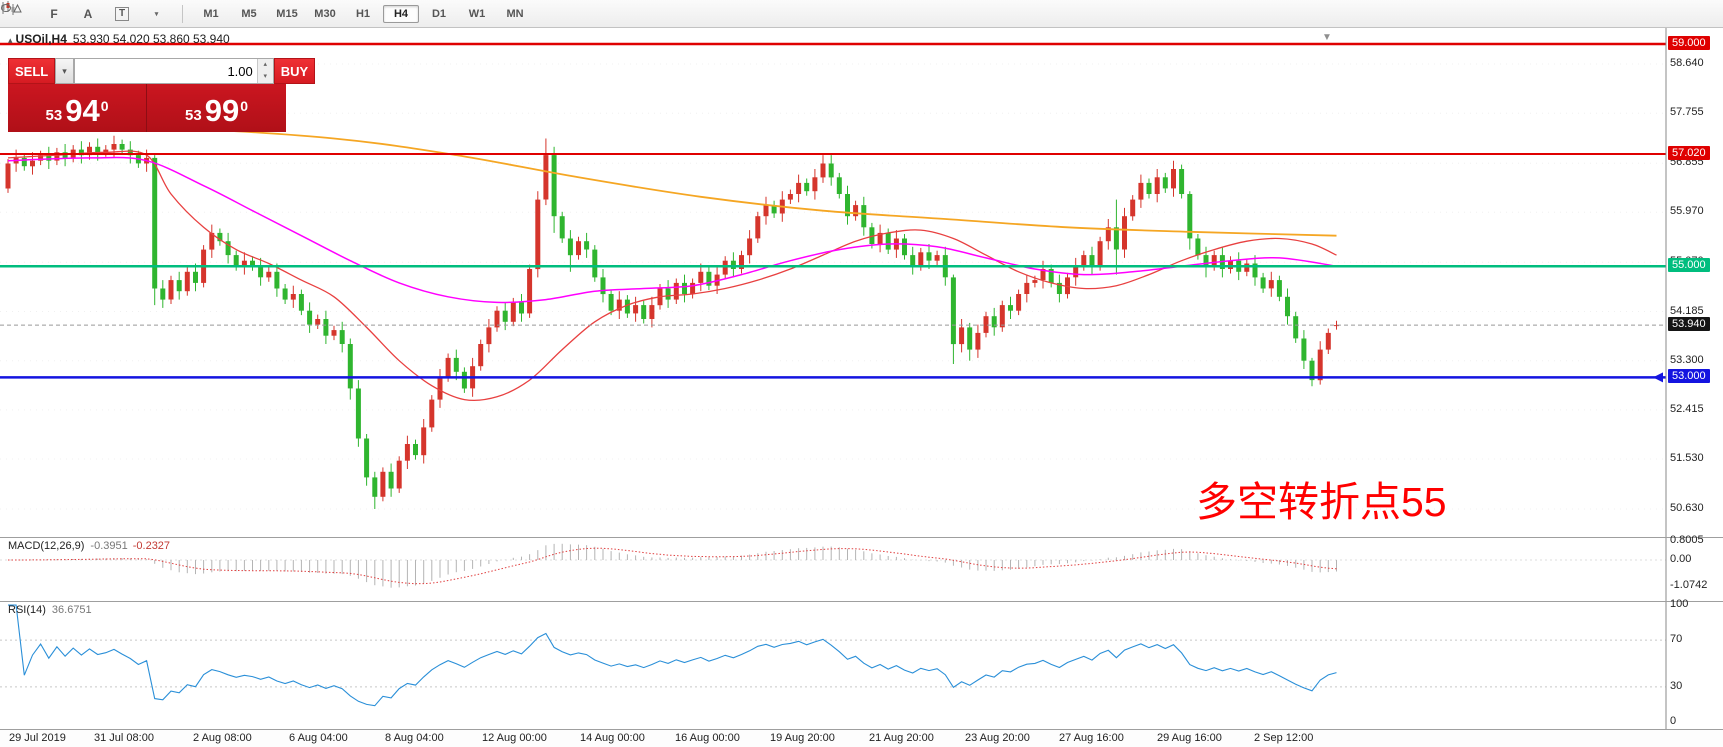 This screenshot has height=747, width=1723. I want to click on time-axis-label: 6 Aug 04:00, so click(318, 738).